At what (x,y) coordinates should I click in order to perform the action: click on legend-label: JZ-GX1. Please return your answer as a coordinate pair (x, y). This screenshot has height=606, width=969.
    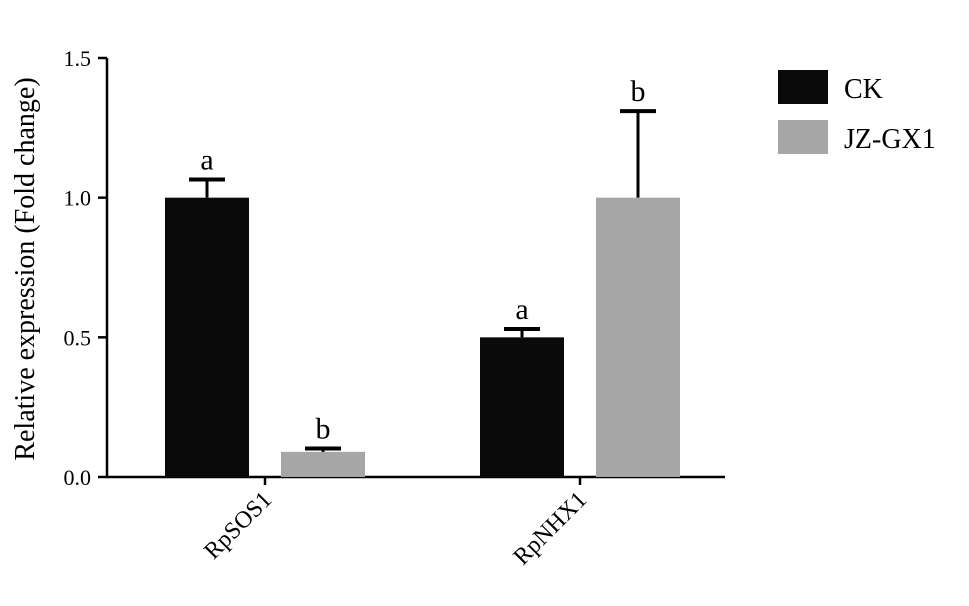
    Looking at the image, I should click on (890, 139).